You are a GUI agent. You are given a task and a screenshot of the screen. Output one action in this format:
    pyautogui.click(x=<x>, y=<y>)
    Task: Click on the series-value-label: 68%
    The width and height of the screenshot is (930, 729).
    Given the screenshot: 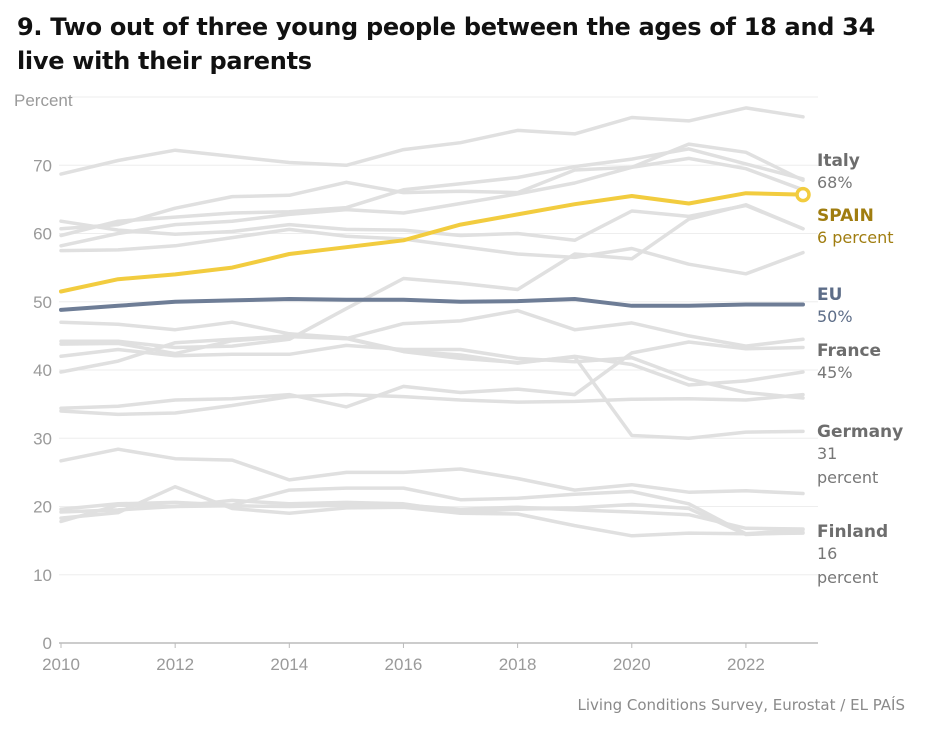 What is the action you would take?
    pyautogui.click(x=835, y=182)
    